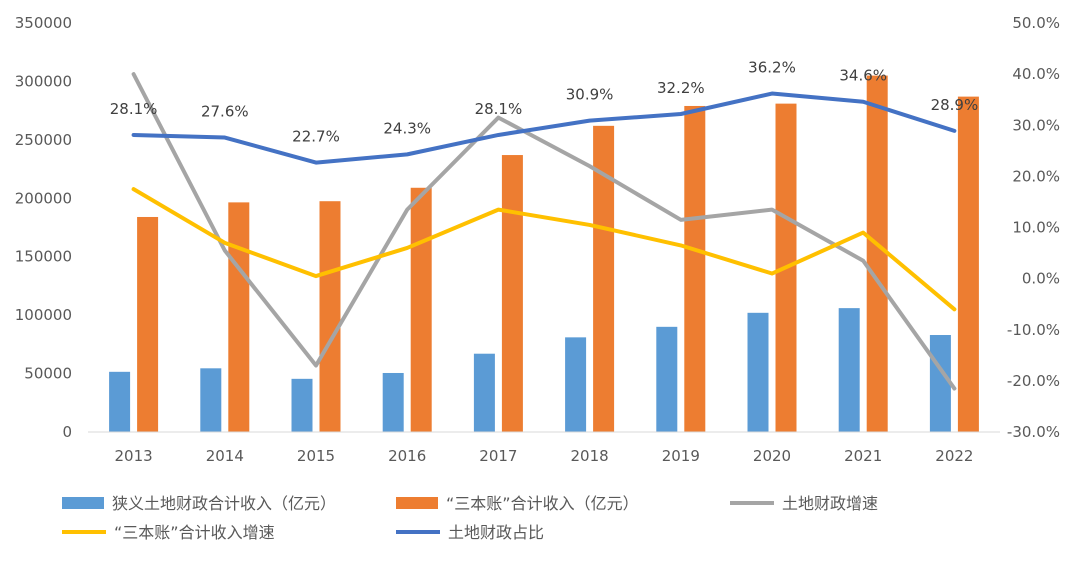  Describe the element at coordinates (225, 456) in the screenshot. I see `x-tick-label: 2014` at that location.